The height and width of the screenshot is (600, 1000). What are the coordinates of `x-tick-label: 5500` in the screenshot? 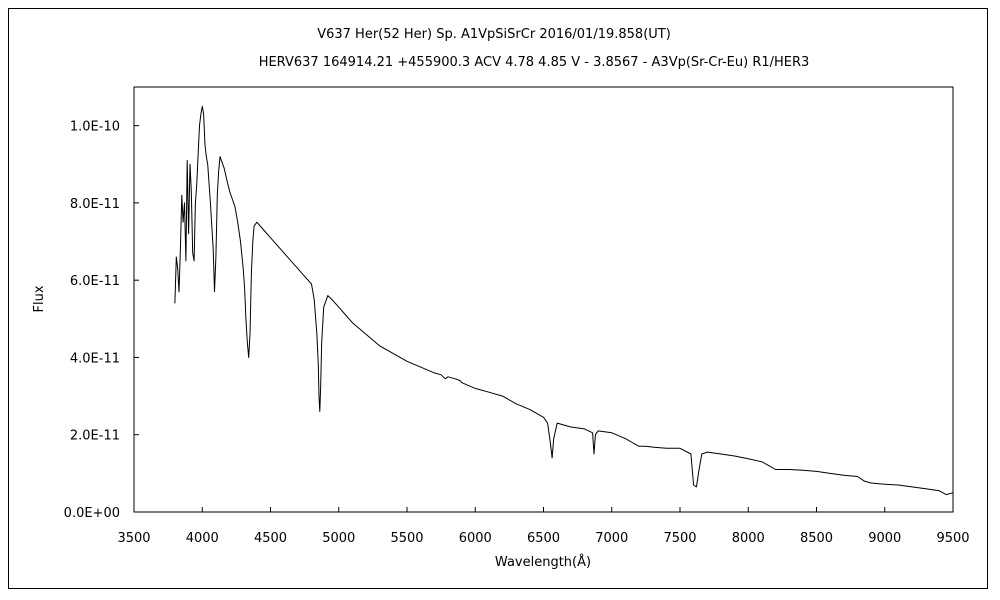 It's located at (406, 538).